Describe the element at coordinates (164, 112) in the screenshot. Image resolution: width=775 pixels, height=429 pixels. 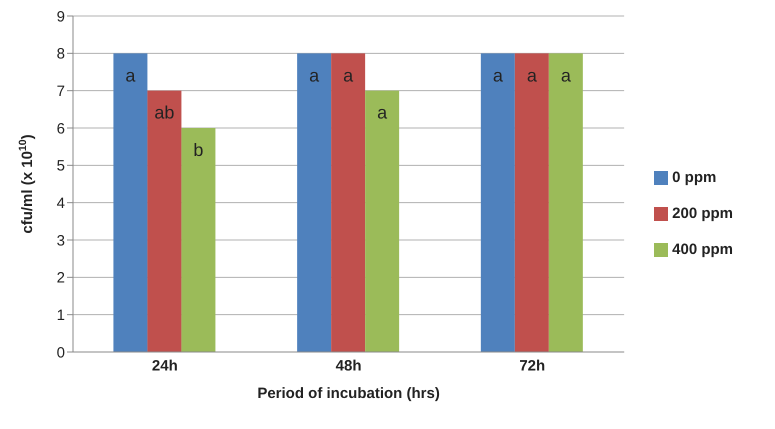
I see `data-label: ab` at that location.